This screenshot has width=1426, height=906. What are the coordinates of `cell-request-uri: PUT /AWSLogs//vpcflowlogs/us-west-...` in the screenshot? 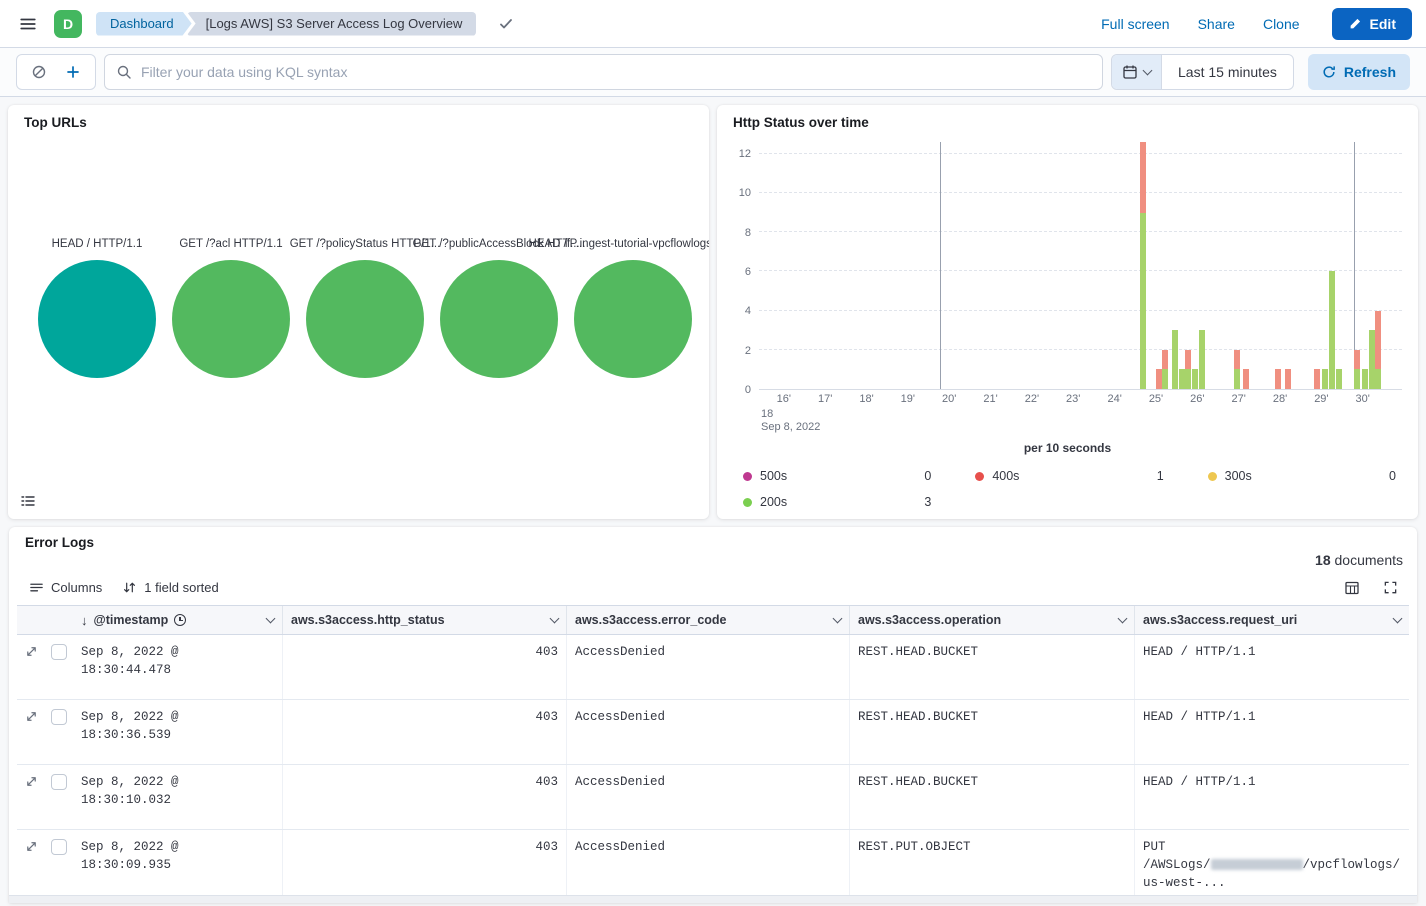 It's located at (1272, 865).